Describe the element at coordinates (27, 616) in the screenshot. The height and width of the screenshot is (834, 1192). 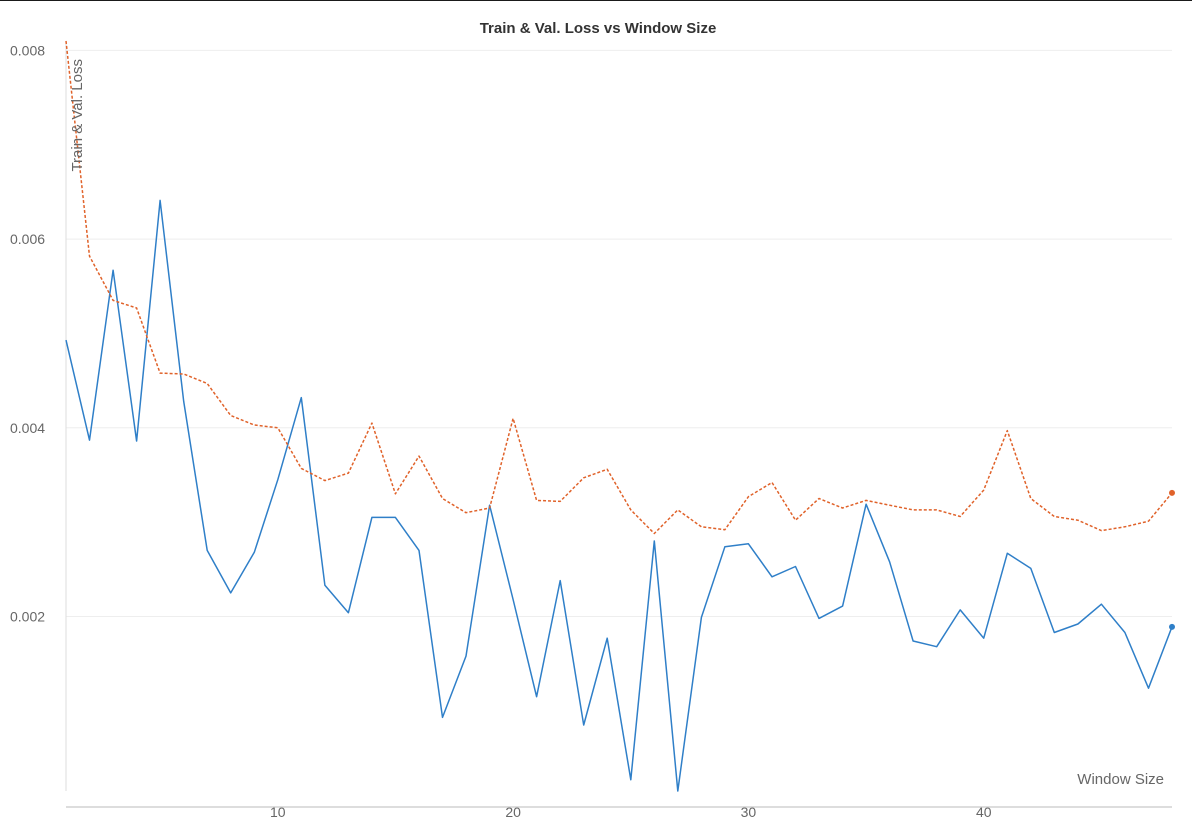
I see `y-tick-label: 0.002` at that location.